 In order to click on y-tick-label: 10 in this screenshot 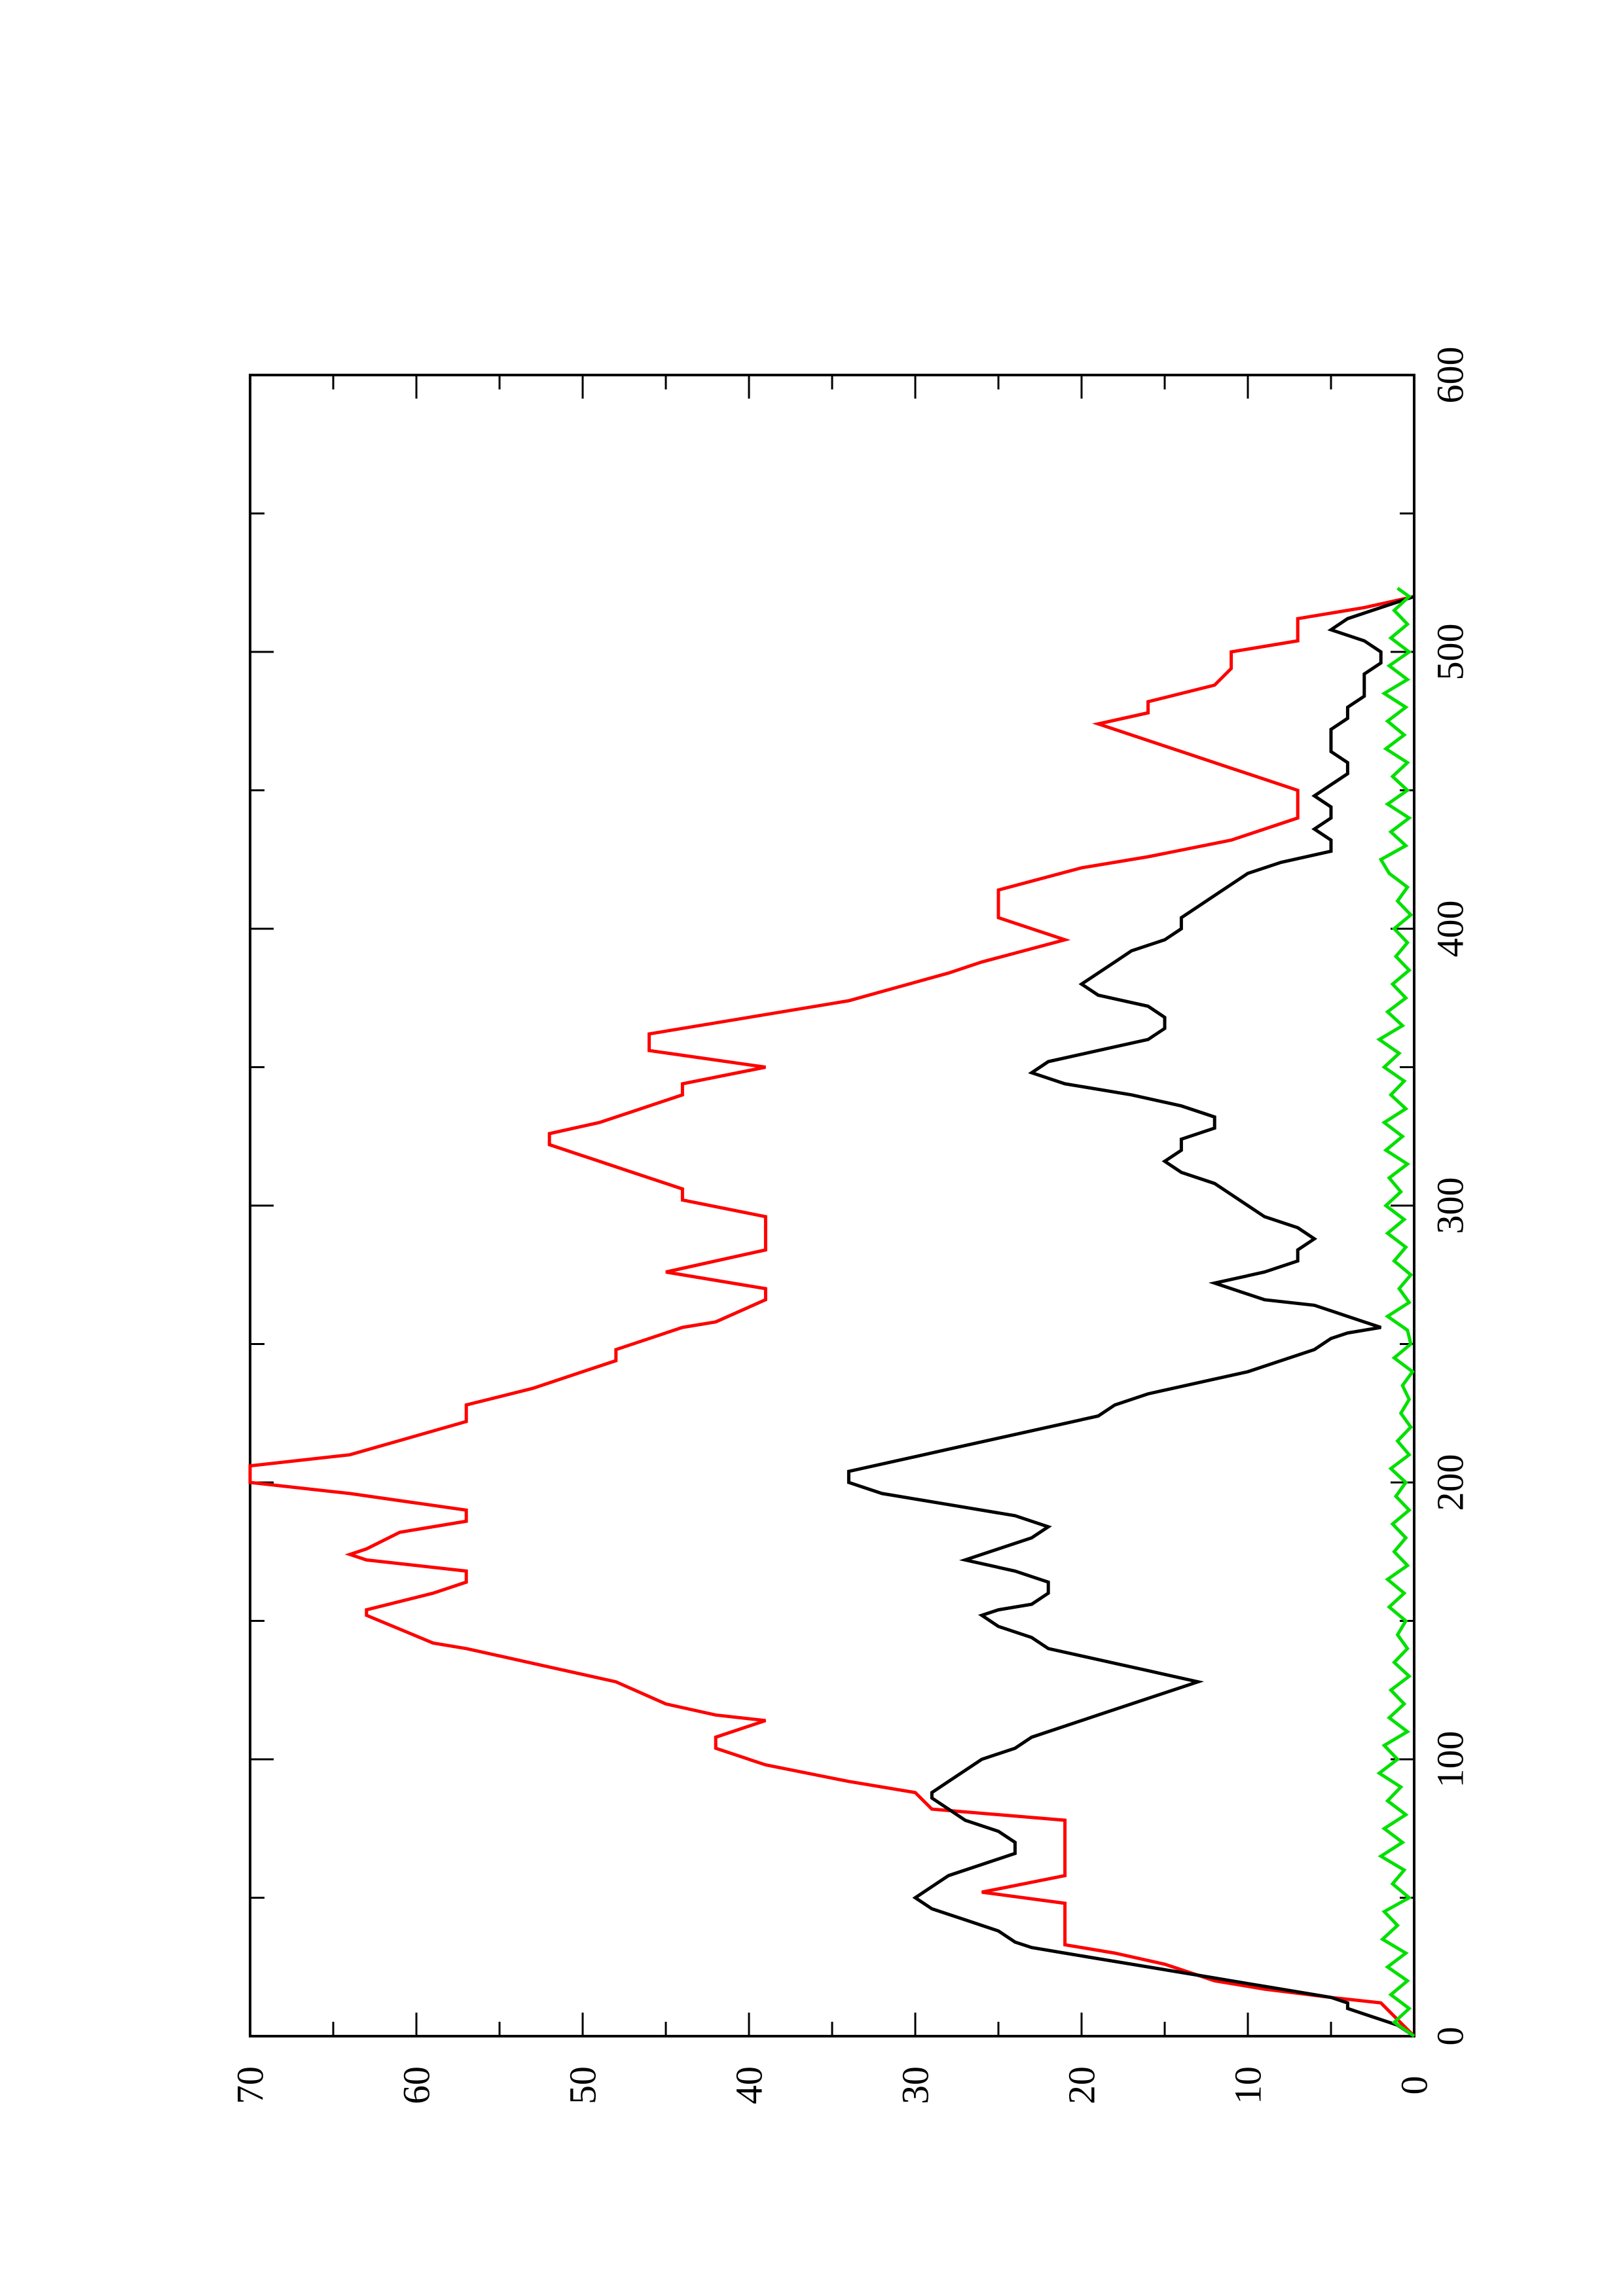, I will do `click(1248, 2085)`.